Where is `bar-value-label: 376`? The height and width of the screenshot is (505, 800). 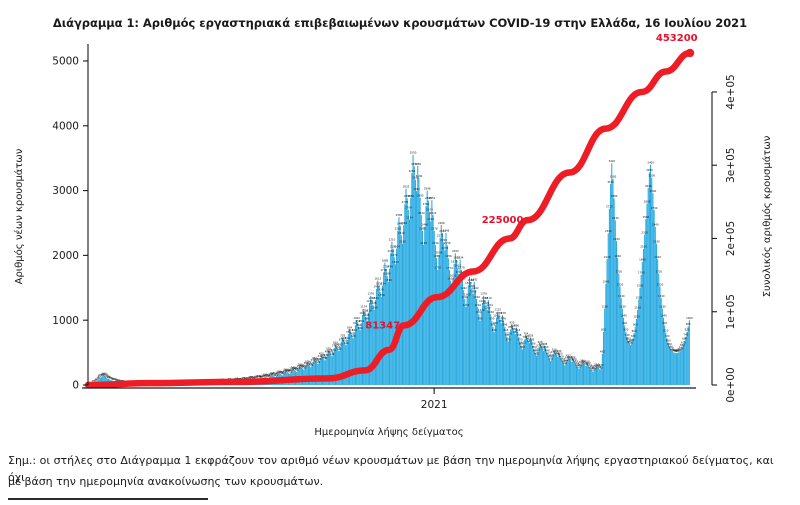
bar-value-label: 376 is located at coordinates (570, 358).